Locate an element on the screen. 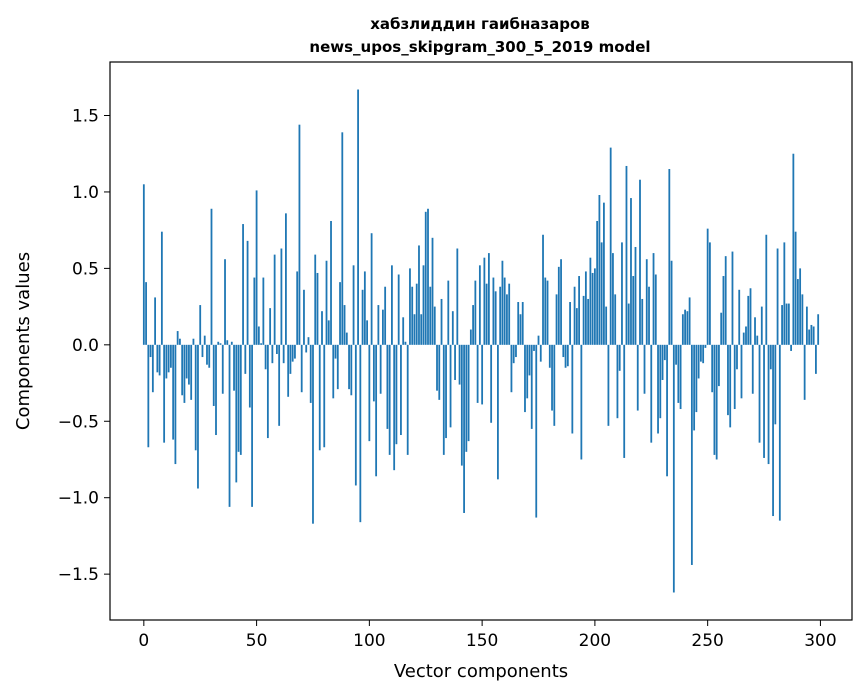  x-axis-label: Vector components is located at coordinates (481, 671).